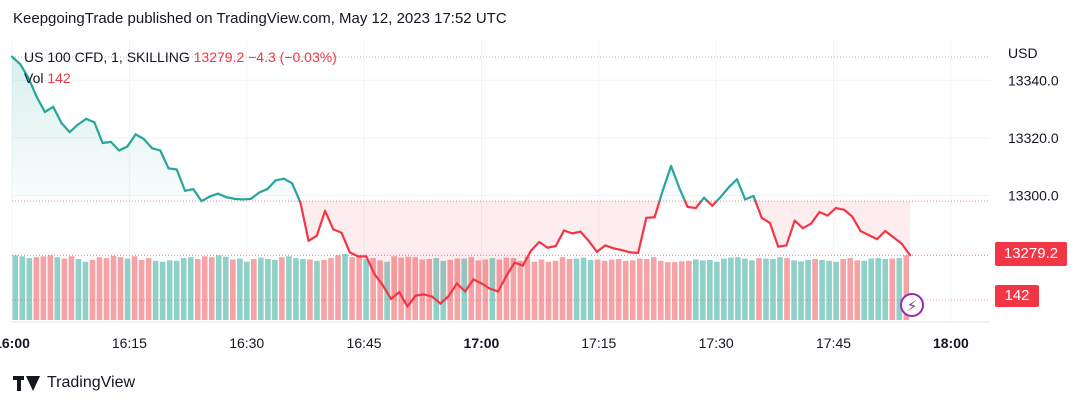  What do you see at coordinates (180, 78) in the screenshot?
I see `legend-volume-row: Vol 142` at bounding box center [180, 78].